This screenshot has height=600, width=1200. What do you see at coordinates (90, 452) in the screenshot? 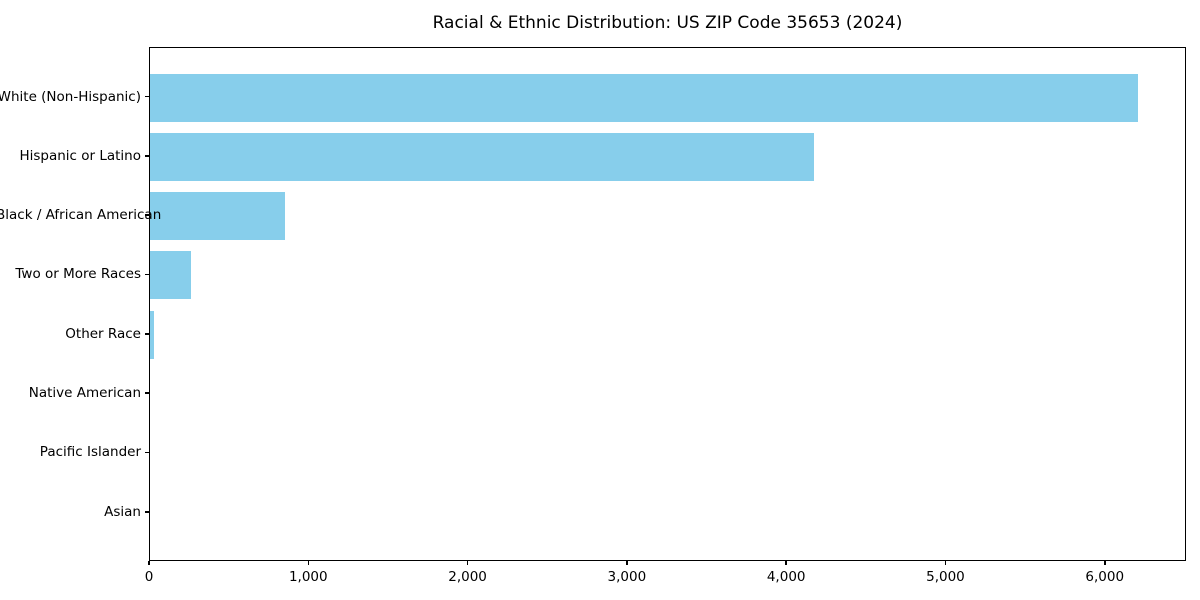
I see `y-axis-label-pacific-islander: Pacific Islander` at bounding box center [90, 452].